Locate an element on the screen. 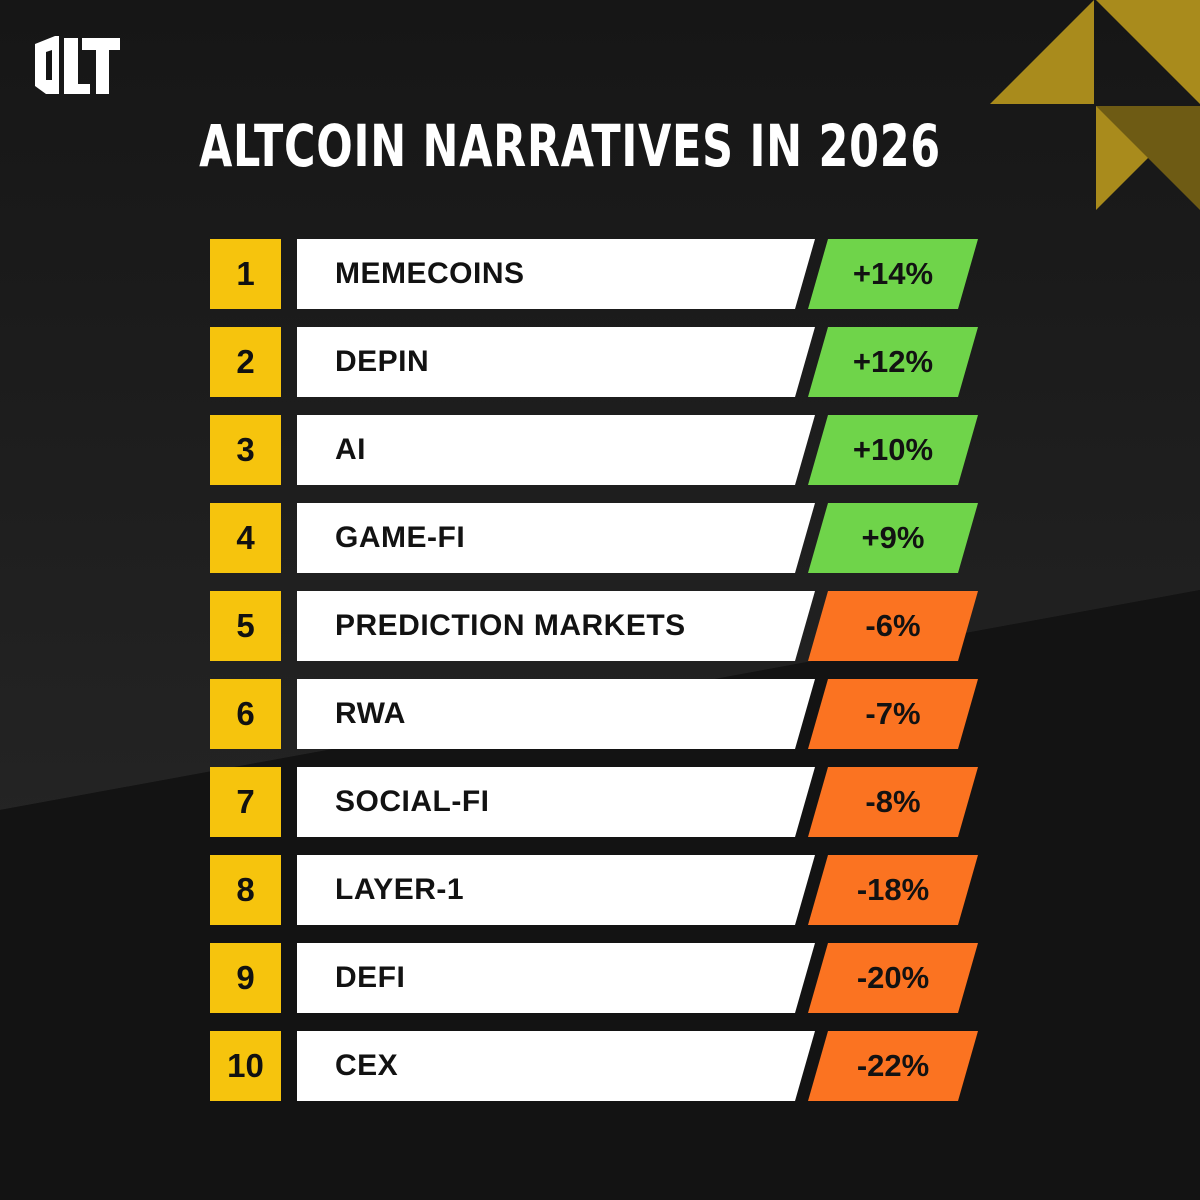  change-percent: -6% is located at coordinates (893, 625).